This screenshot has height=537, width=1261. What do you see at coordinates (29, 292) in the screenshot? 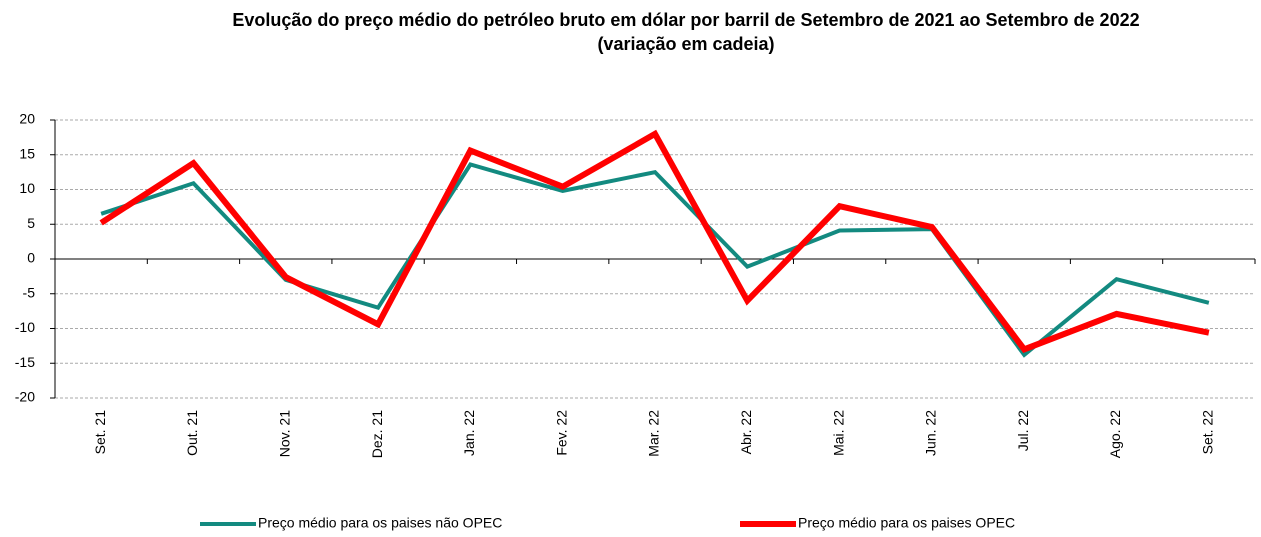
I see `y-tick-label: -5` at bounding box center [29, 292].